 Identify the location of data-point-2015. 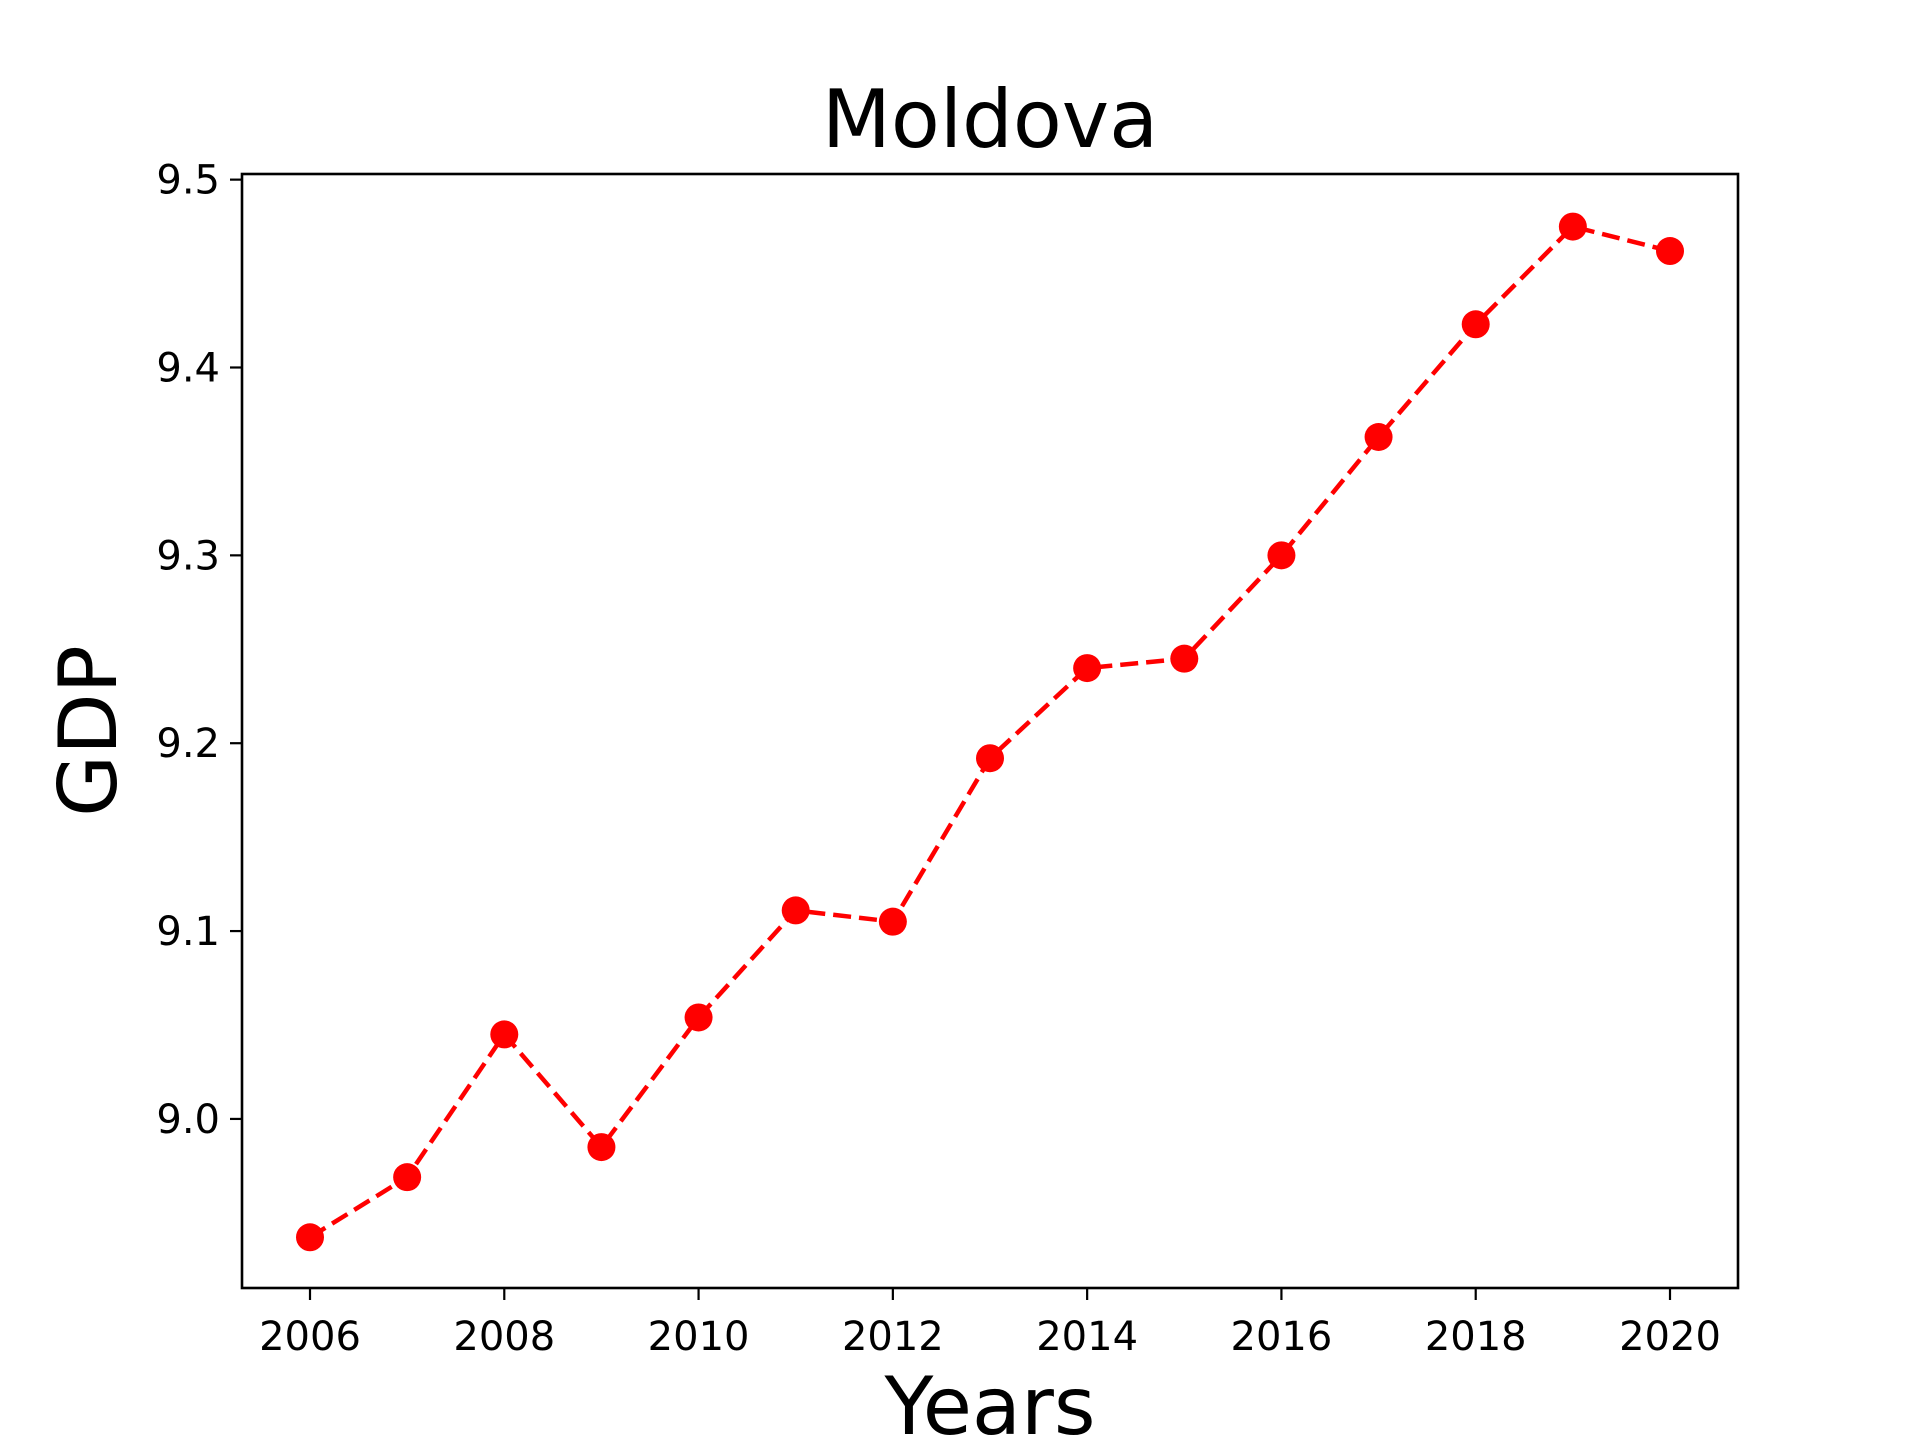
(1184, 658).